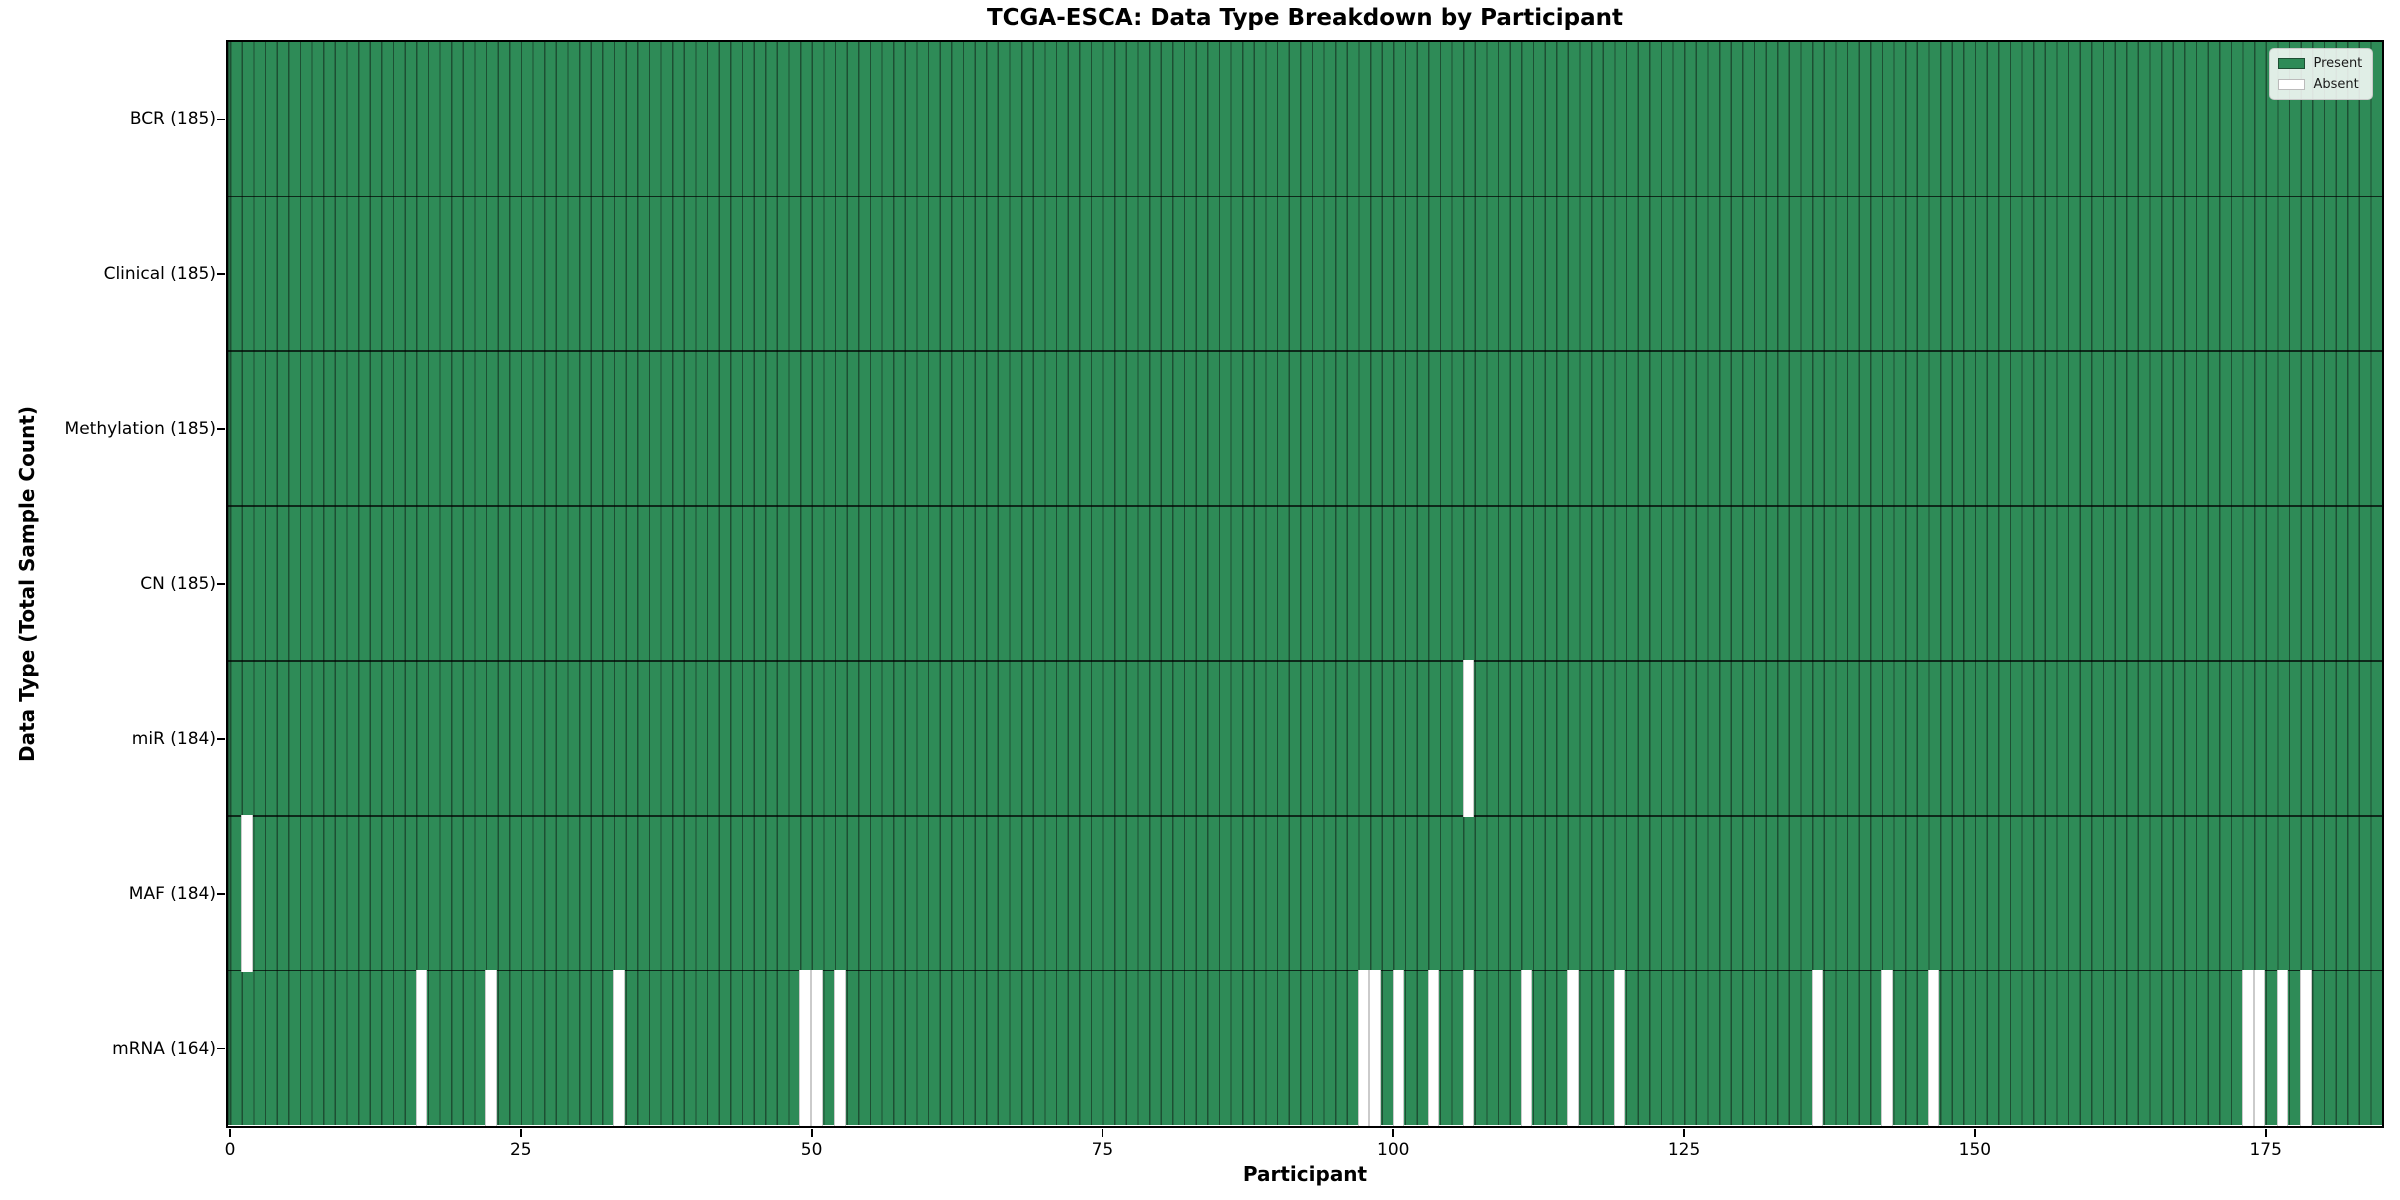  What do you see at coordinates (2265, 1149) in the screenshot?
I see `x-tick-label-175: 175` at bounding box center [2265, 1149].